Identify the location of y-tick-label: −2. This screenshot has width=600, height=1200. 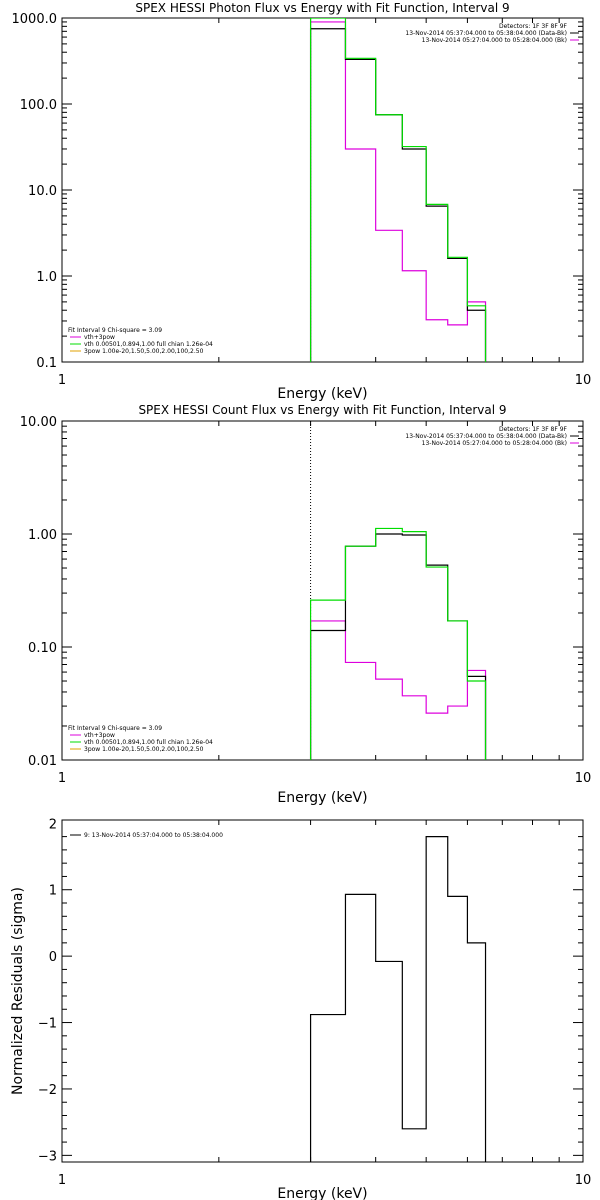
(47, 1090).